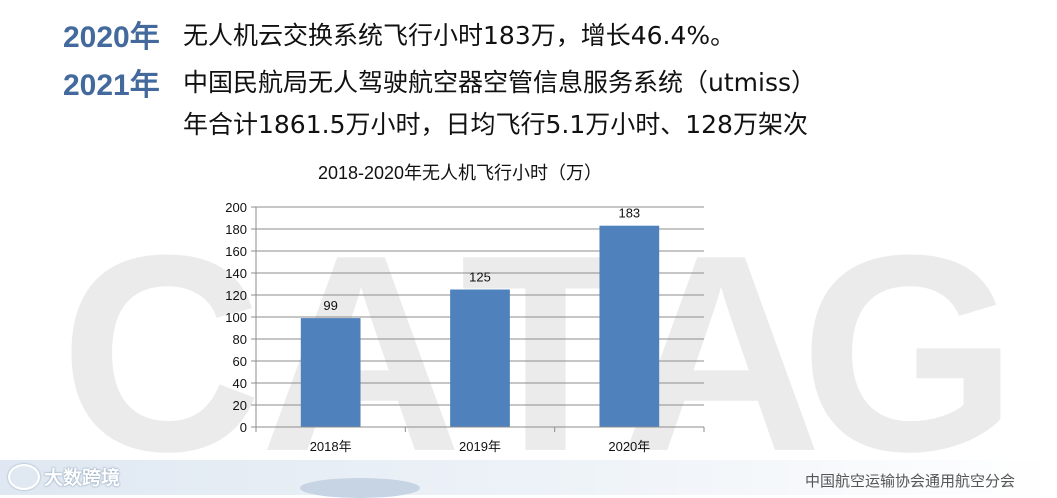  Describe the element at coordinates (330, 305) in the screenshot. I see `data-label: 99` at that location.